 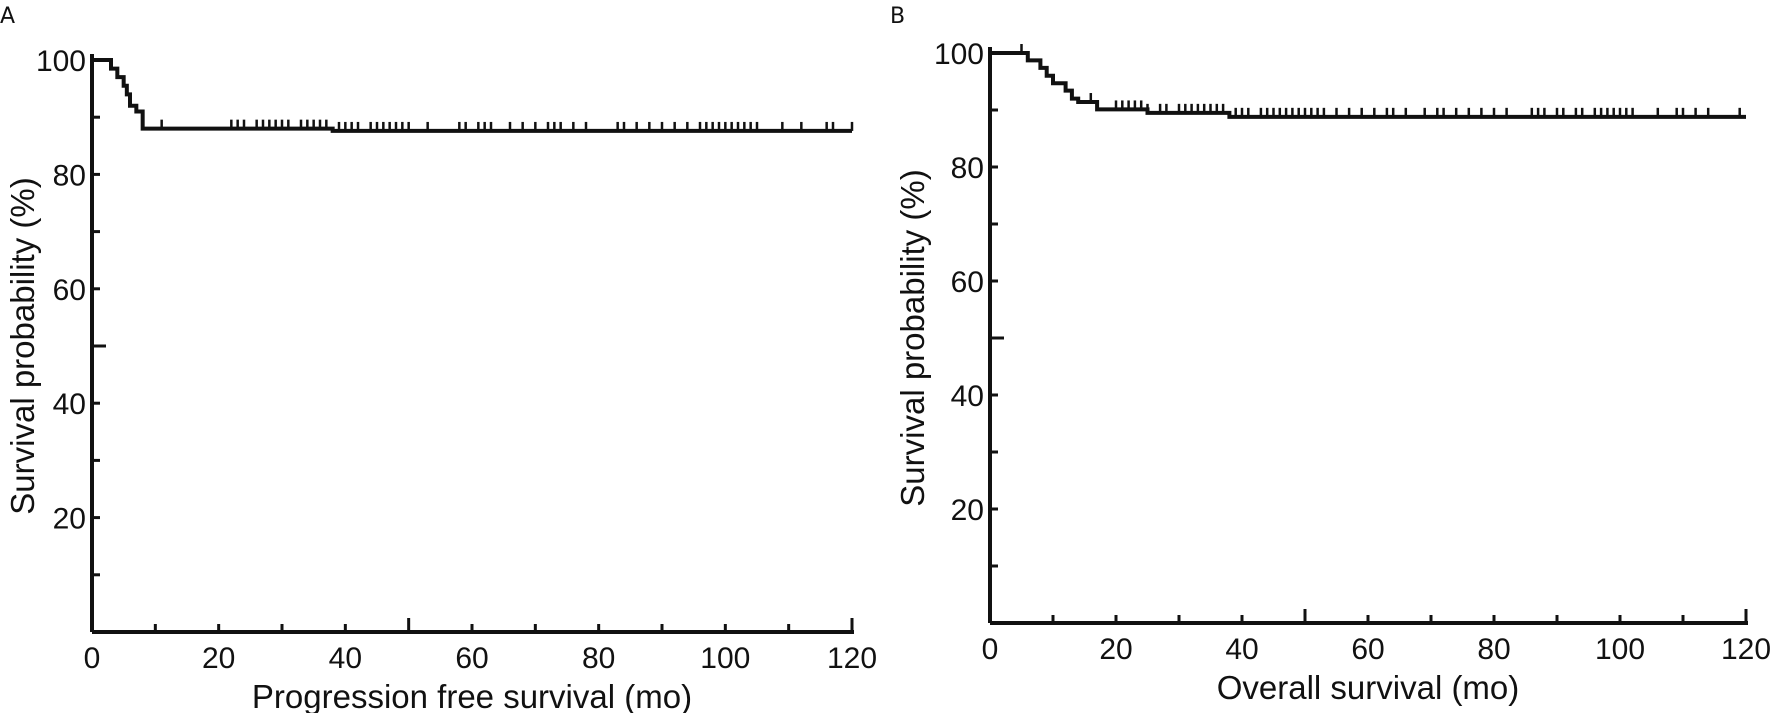 What do you see at coordinates (472, 695) in the screenshot?
I see `x-axis-title: Progression free survival (mo)` at bounding box center [472, 695].